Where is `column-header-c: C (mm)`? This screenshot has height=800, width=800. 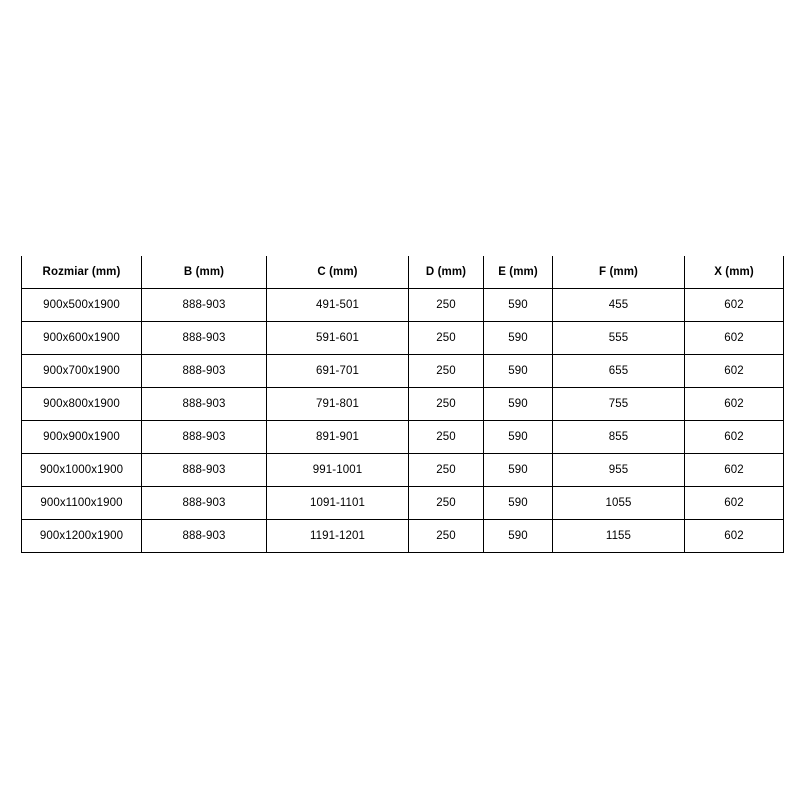
column-header-c: C (mm) is located at coordinates (337, 272).